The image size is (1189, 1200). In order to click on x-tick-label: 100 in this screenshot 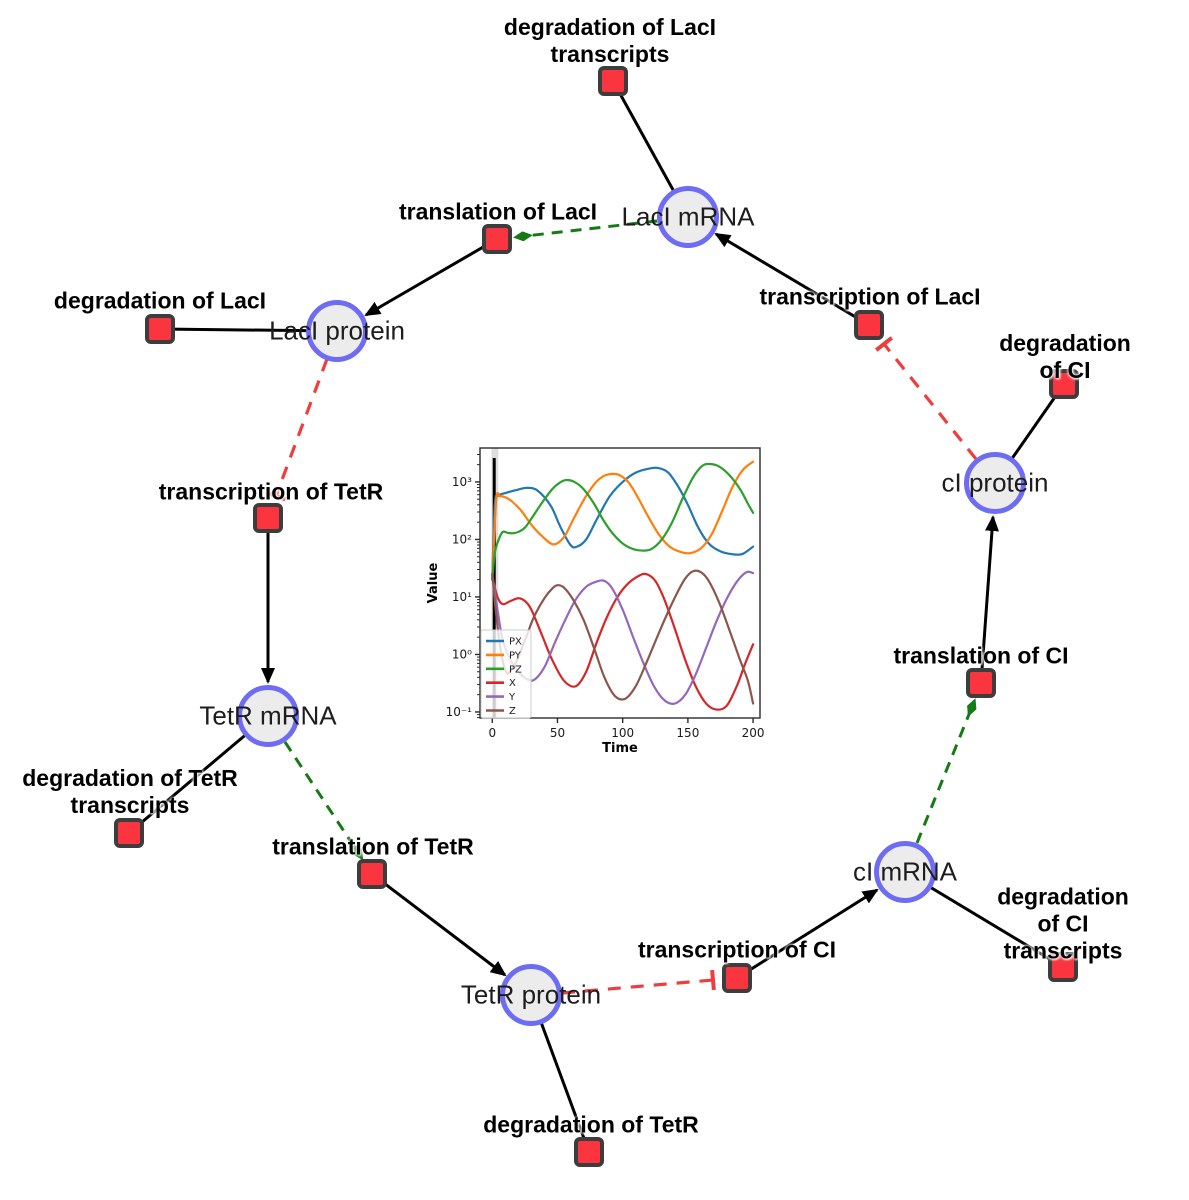, I will do `click(622, 733)`.